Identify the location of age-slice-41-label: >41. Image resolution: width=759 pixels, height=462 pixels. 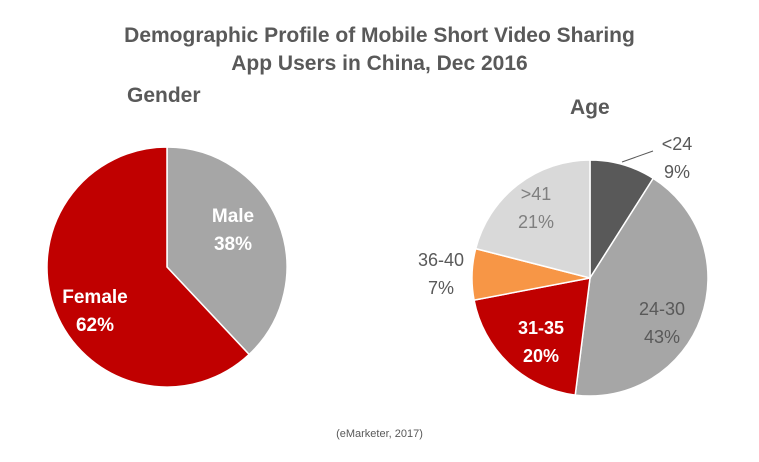
(536, 194).